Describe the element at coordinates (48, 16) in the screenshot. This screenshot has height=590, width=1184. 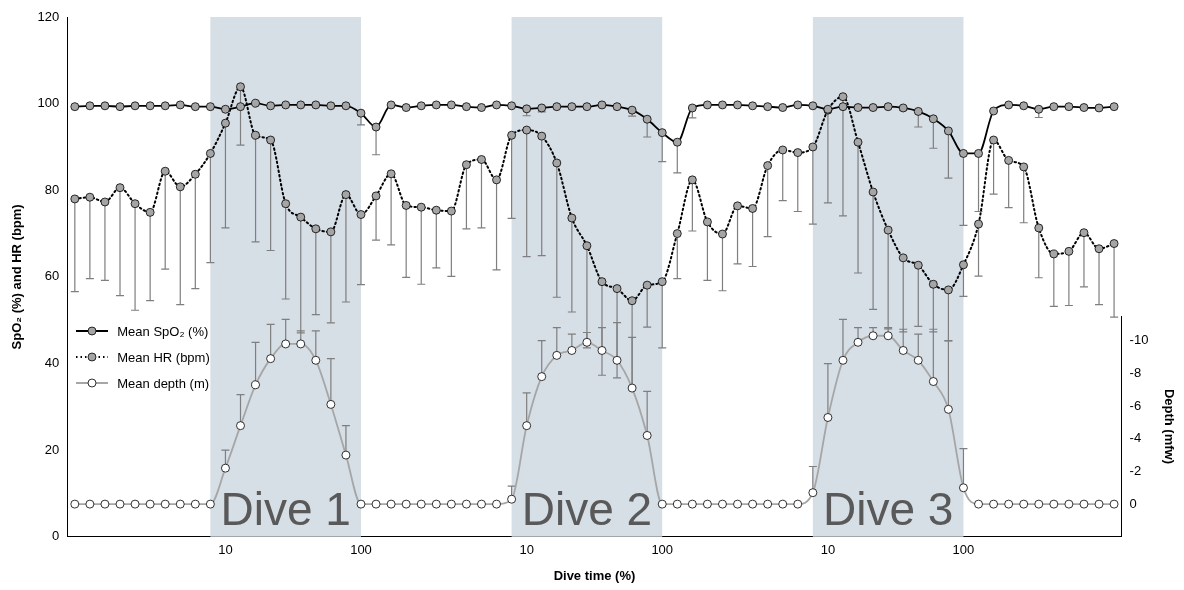
I see `y-tick-label: 120` at that location.